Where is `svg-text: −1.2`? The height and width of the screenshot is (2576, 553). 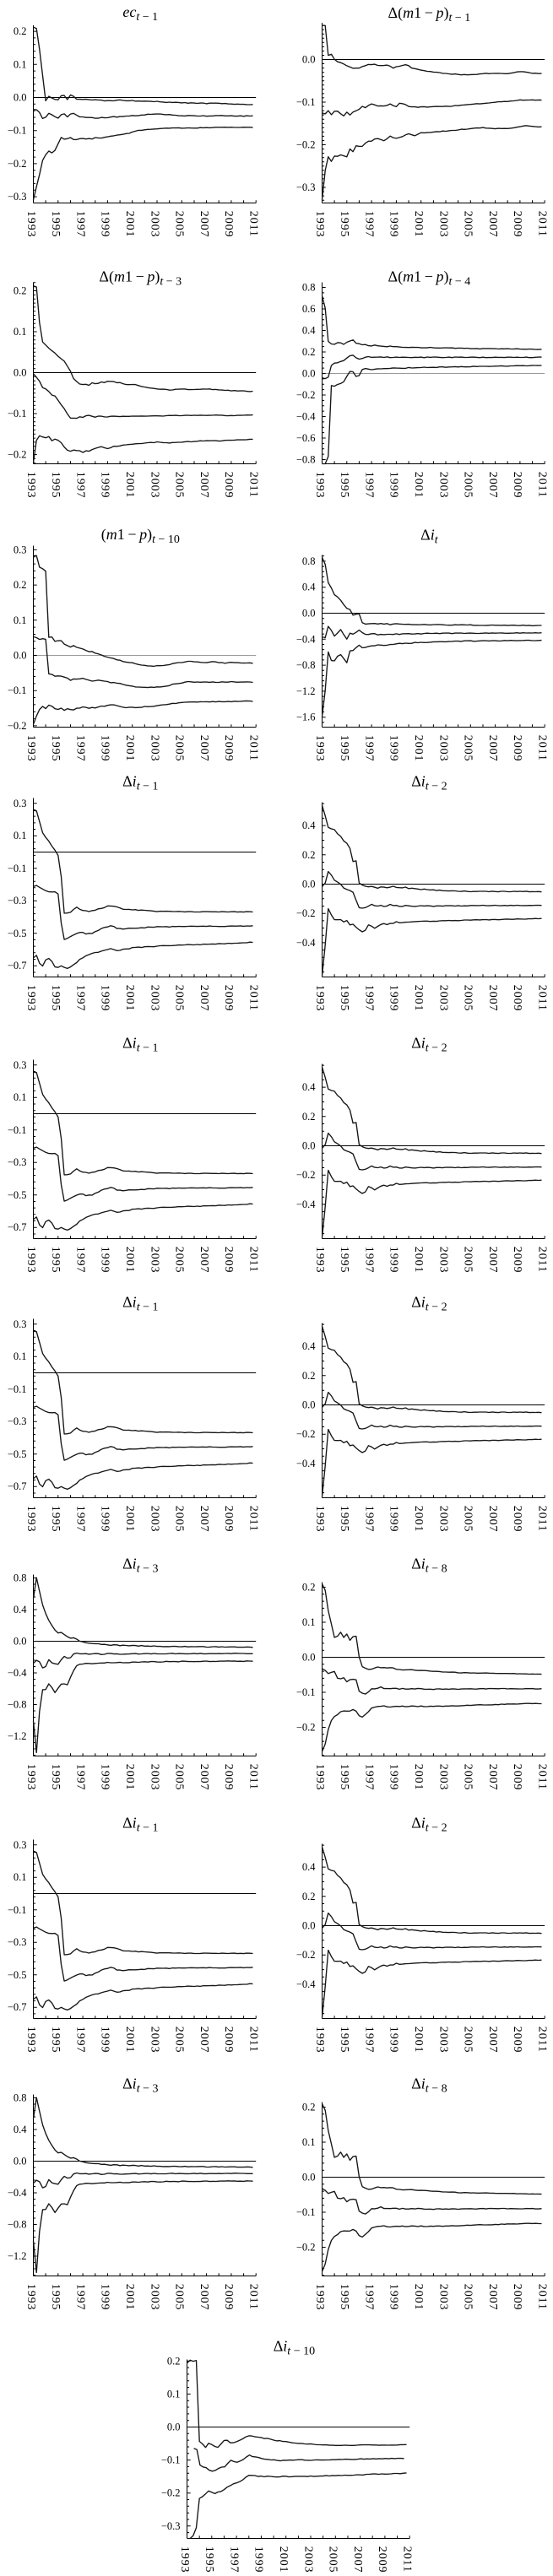 svg-text: −1.2 is located at coordinates (18, 2256).